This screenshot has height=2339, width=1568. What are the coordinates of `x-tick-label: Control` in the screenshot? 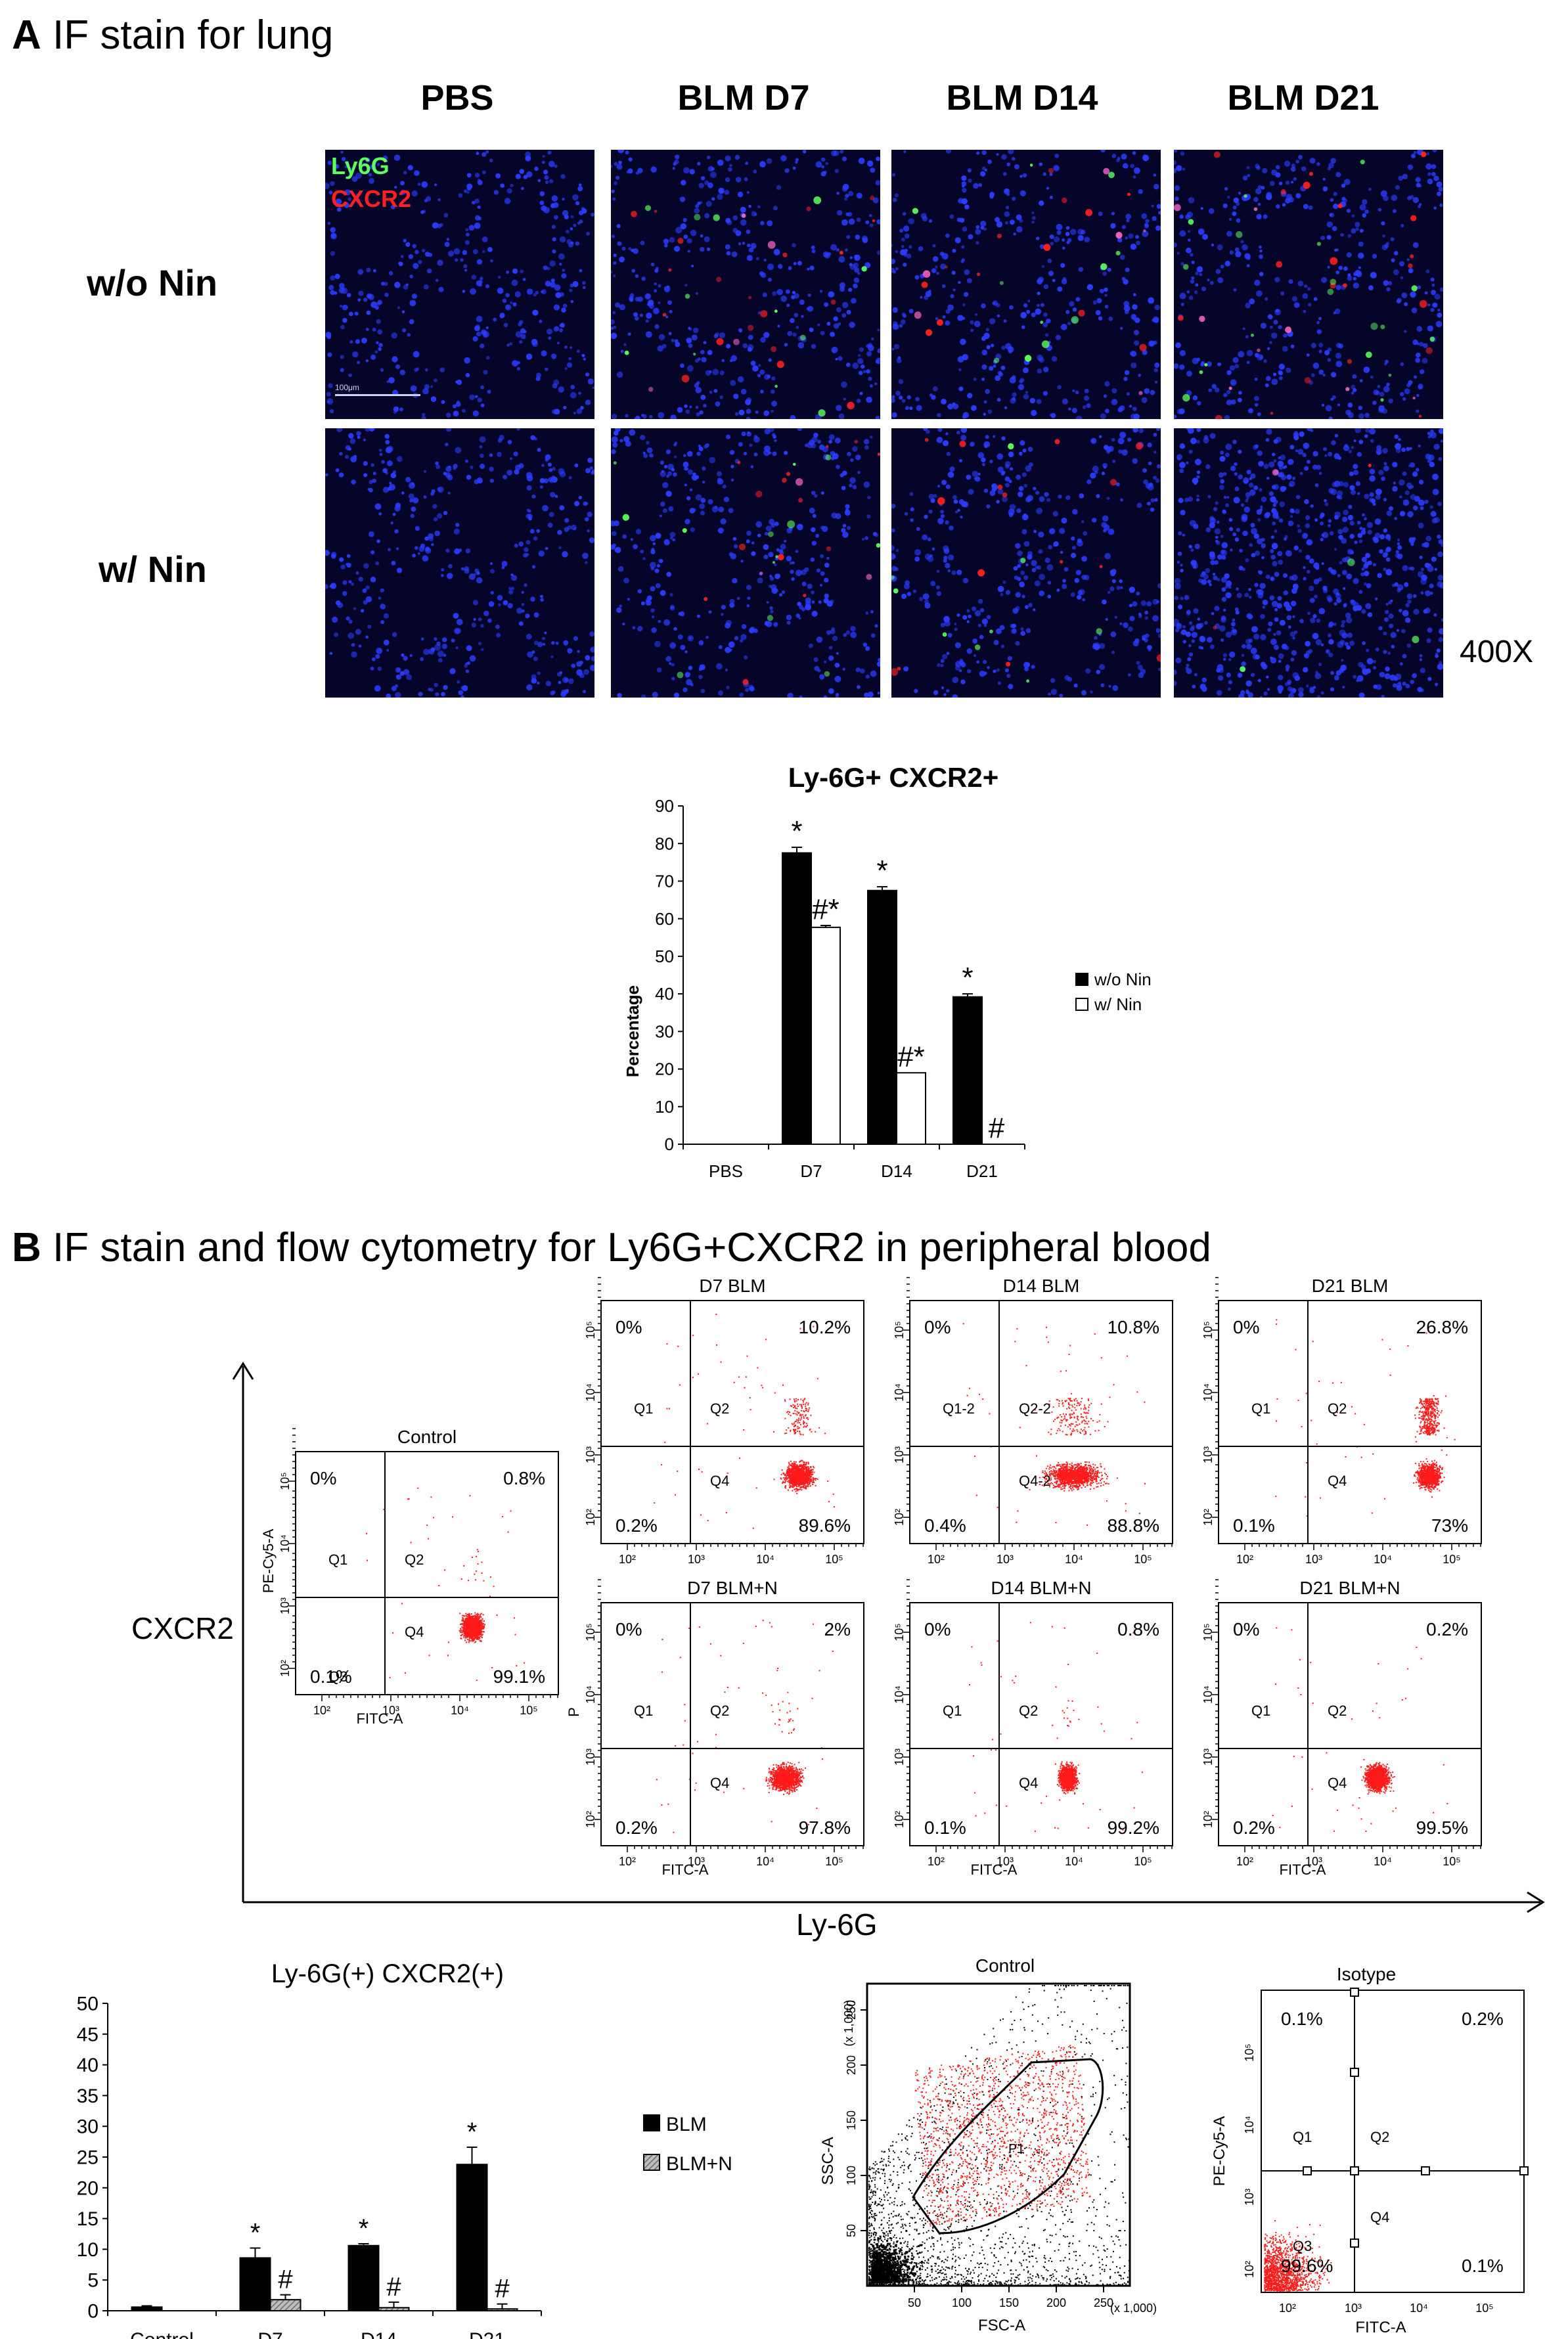 It's located at (162, 2334).